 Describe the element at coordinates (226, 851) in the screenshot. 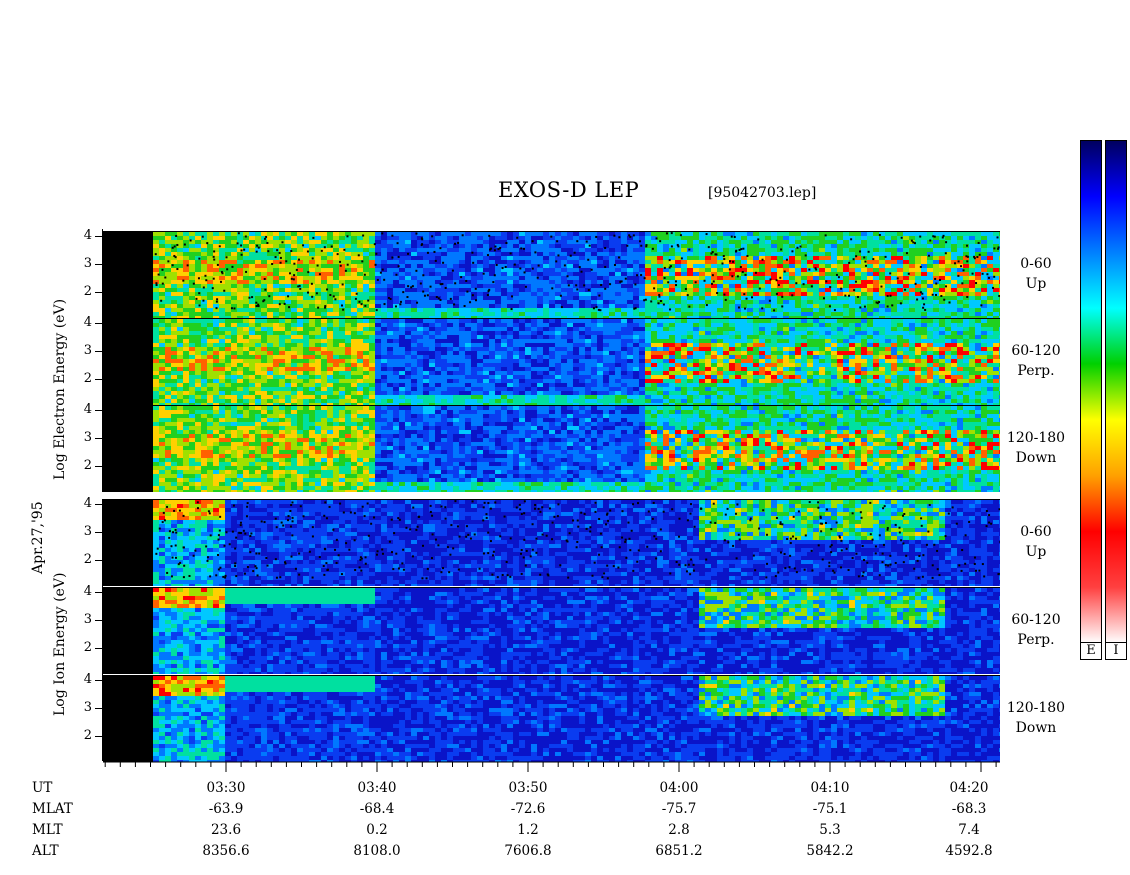

I see `axis-value-alt: 8356.6` at that location.